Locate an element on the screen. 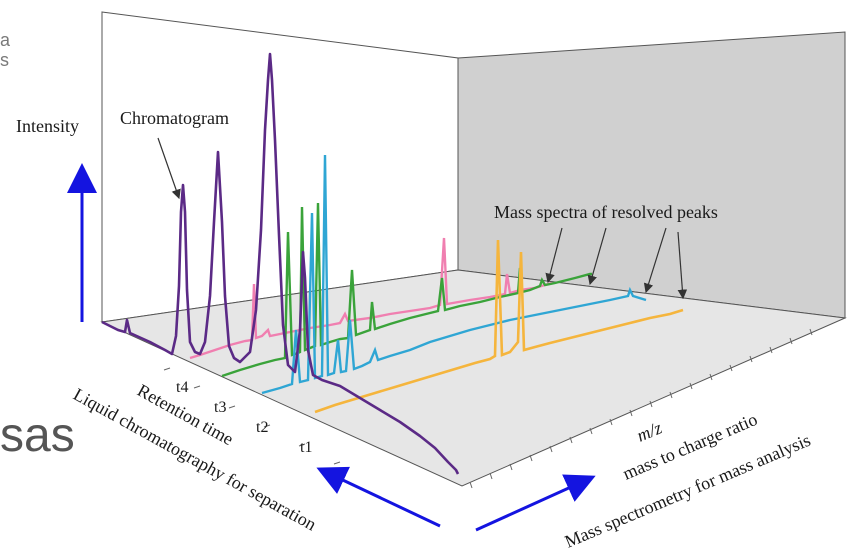 The image size is (865, 556). spectrum-trace-orange is located at coordinates (499, 326).